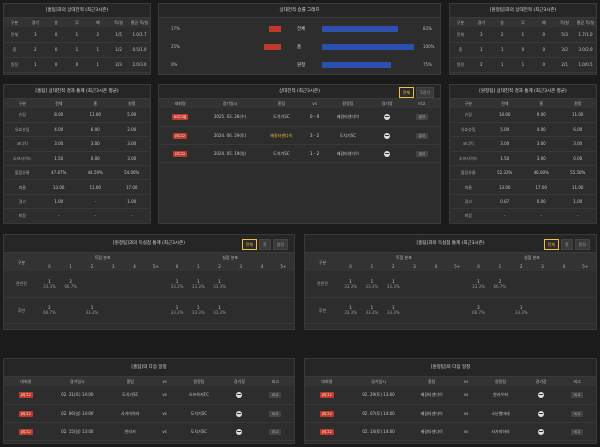 This screenshot has width=600, height=447. Describe the element at coordinates (348, 153) in the screenshot. I see `away-team: 베갈타센다이` at that location.